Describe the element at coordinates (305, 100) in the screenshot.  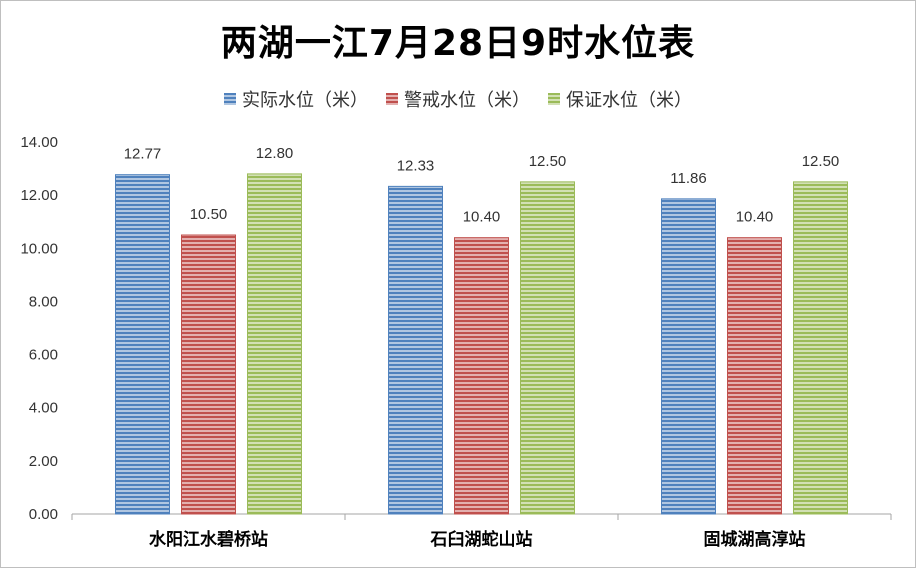
I see `legend-label-0: 实际水位（米）` at that location.